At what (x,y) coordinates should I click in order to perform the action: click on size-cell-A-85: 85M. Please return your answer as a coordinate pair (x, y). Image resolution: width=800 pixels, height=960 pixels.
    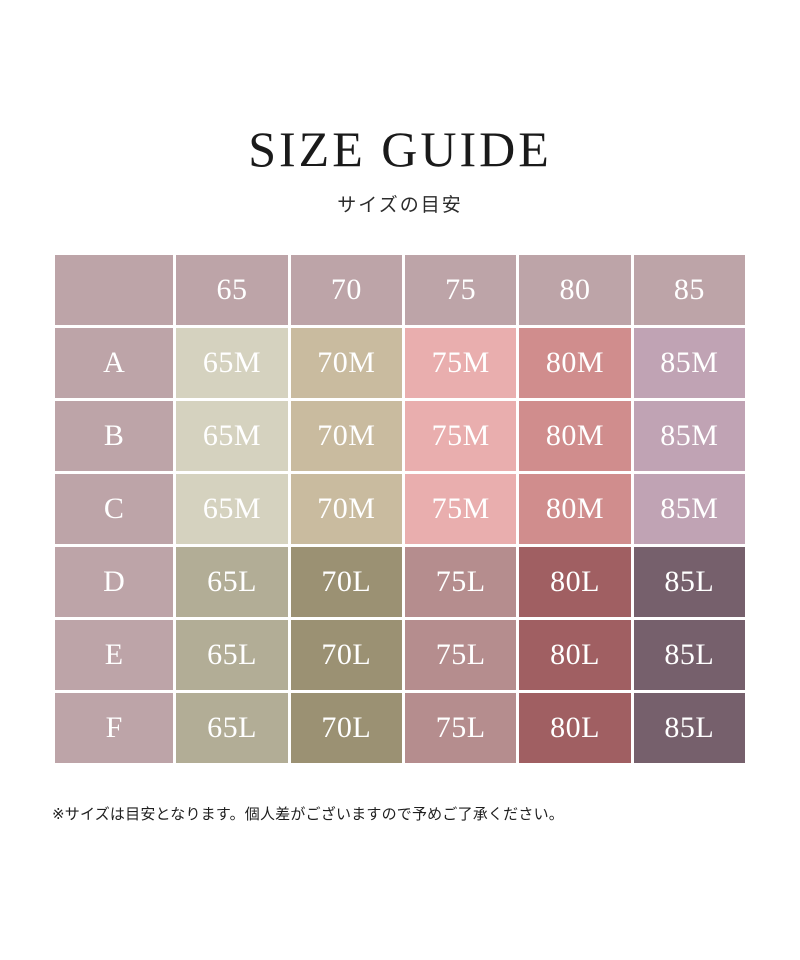
    Looking at the image, I should click on (689, 363).